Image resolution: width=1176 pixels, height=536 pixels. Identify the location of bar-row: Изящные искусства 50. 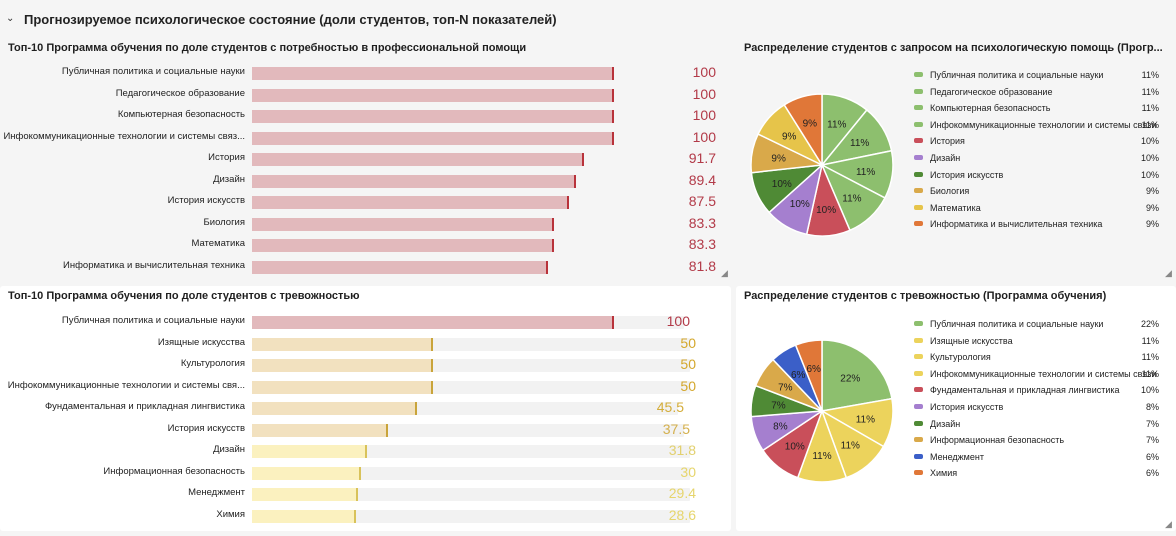
(365, 344).